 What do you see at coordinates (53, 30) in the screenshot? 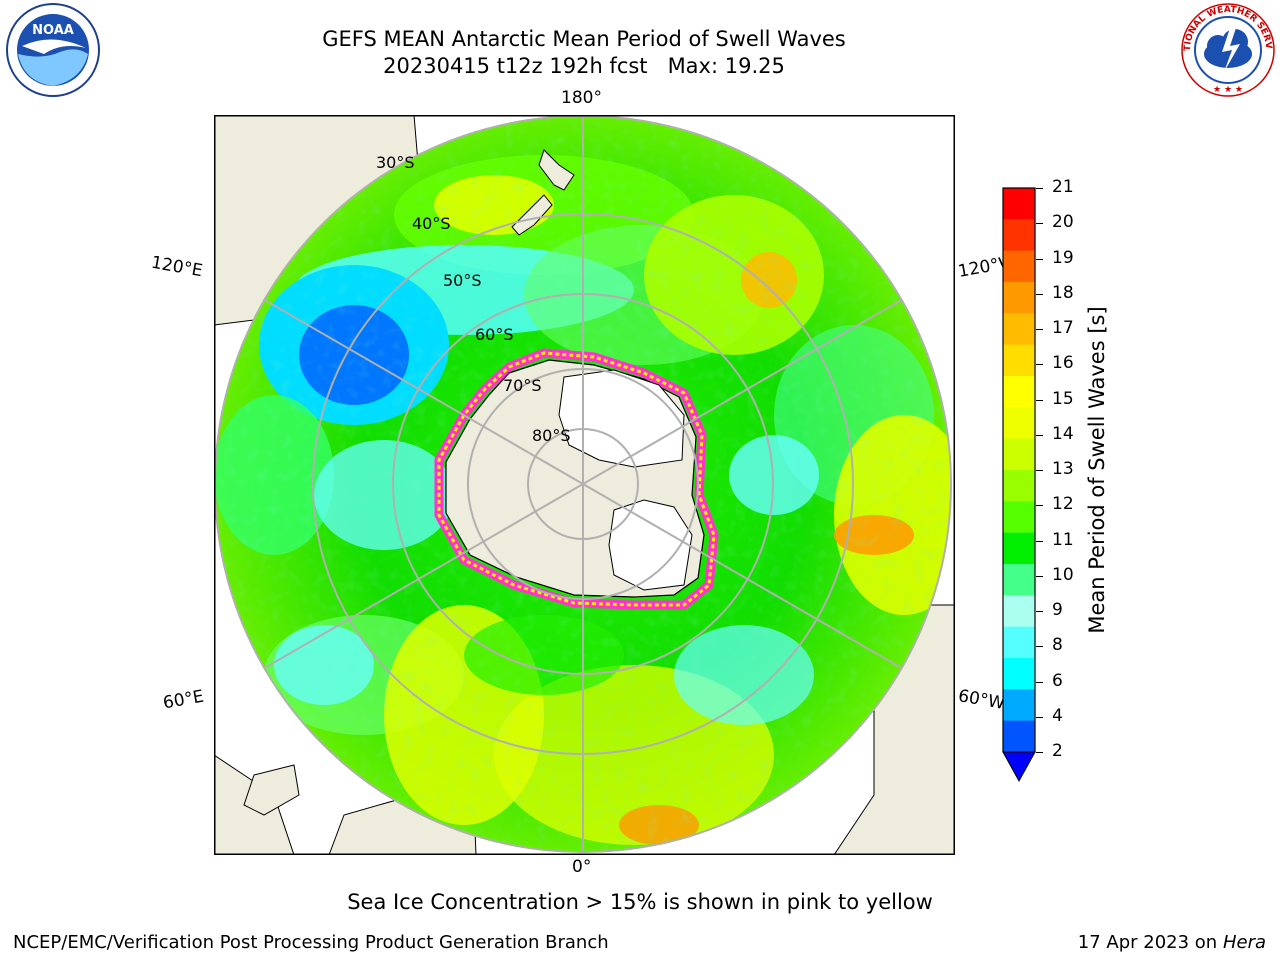
I see `noaa-logo-text: NOAA` at bounding box center [53, 30].